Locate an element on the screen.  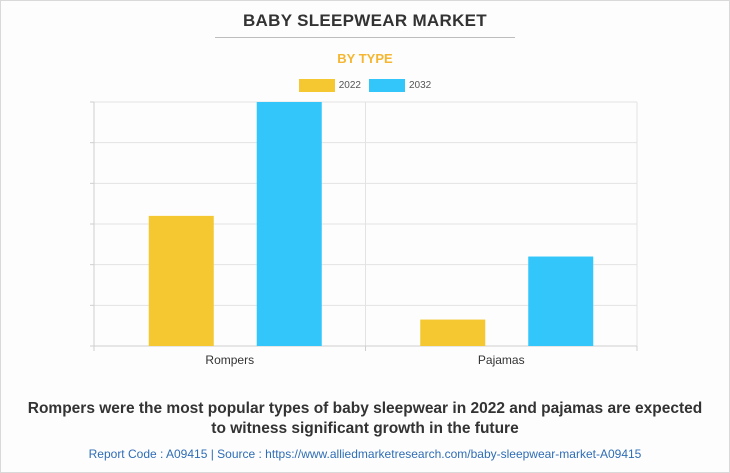
title-divider is located at coordinates (365, 37).